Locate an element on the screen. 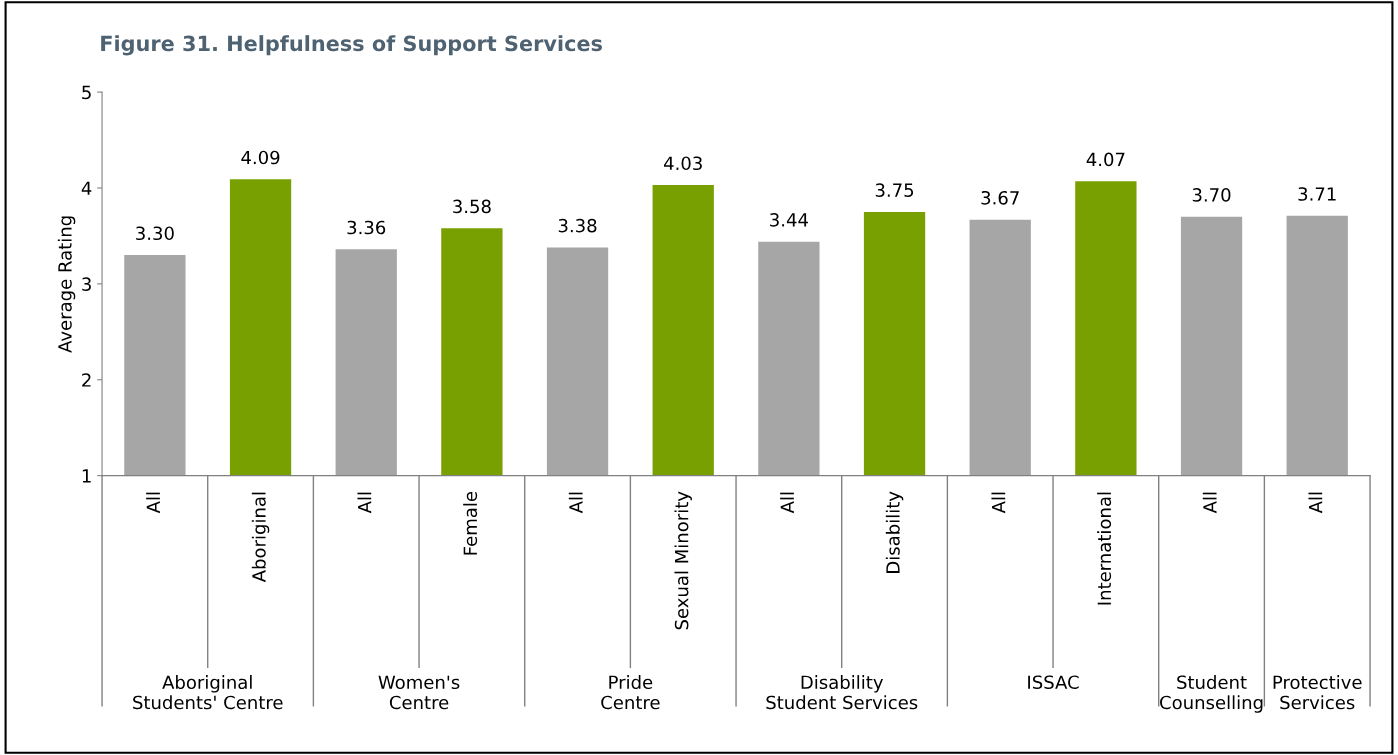 The image size is (1398, 755). y-tick-label: 5 is located at coordinates (86, 92).